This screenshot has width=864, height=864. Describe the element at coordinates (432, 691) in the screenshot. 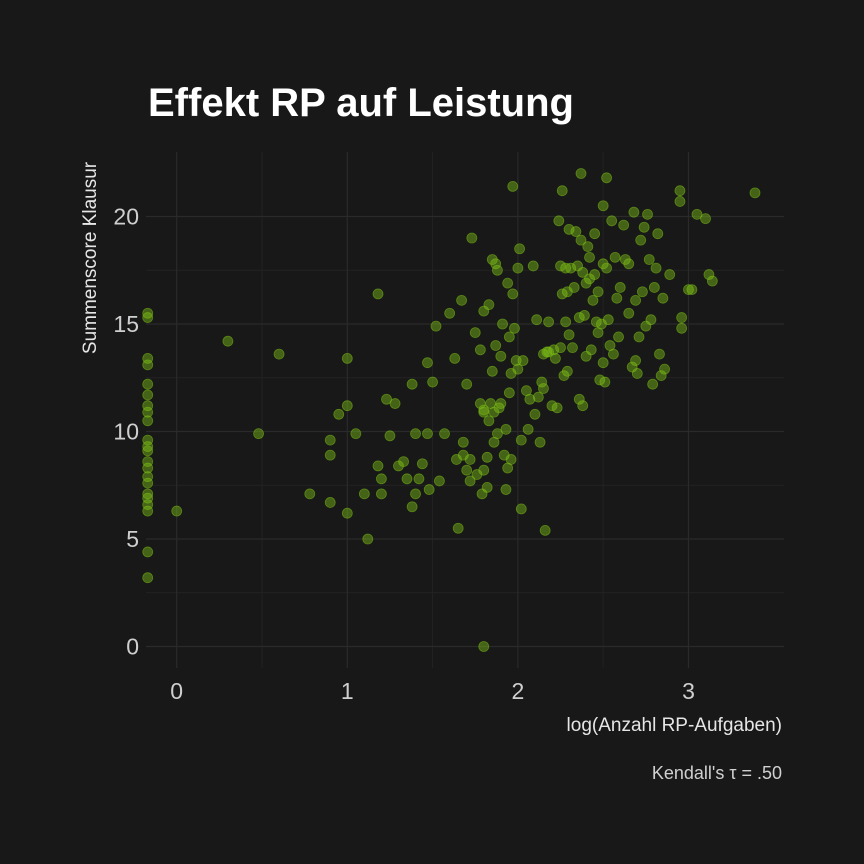

I see `x-tick-labels: 0 1 2 3` at that location.